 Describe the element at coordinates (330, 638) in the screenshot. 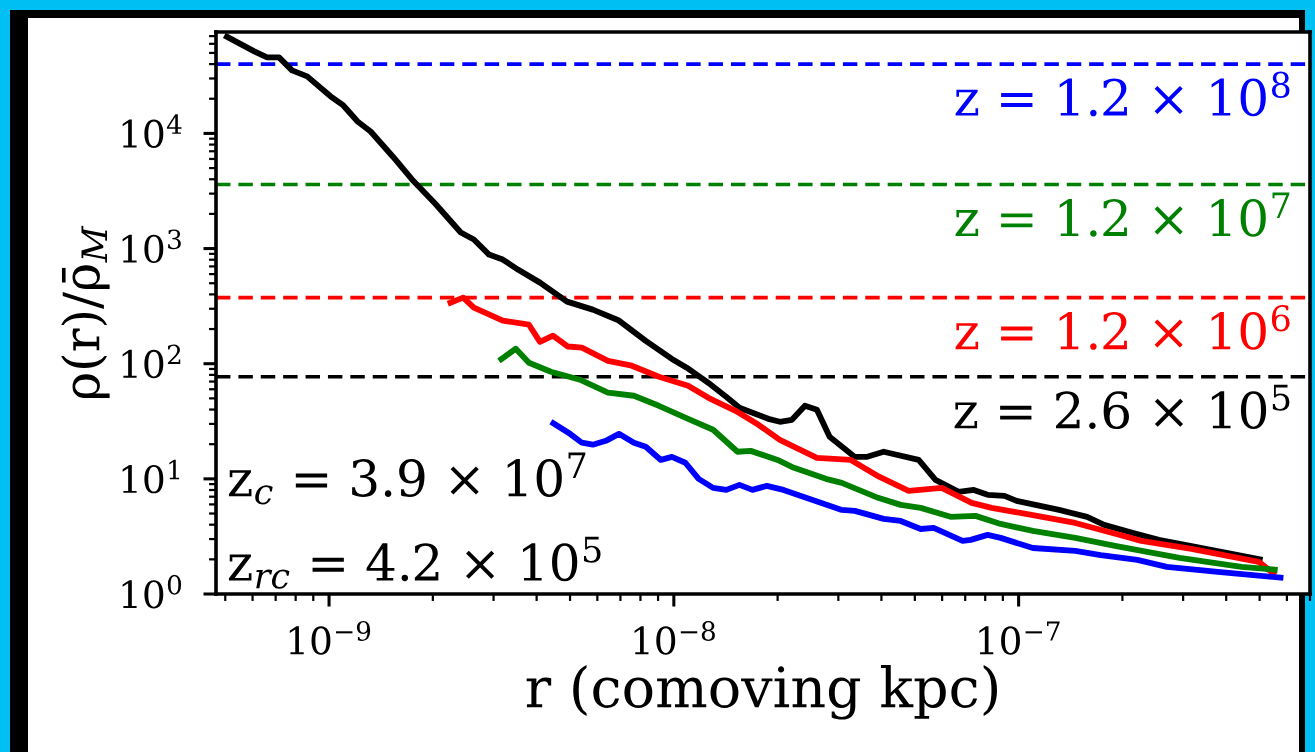

I see `x-tick-label: 10$^{−9}$` at that location.